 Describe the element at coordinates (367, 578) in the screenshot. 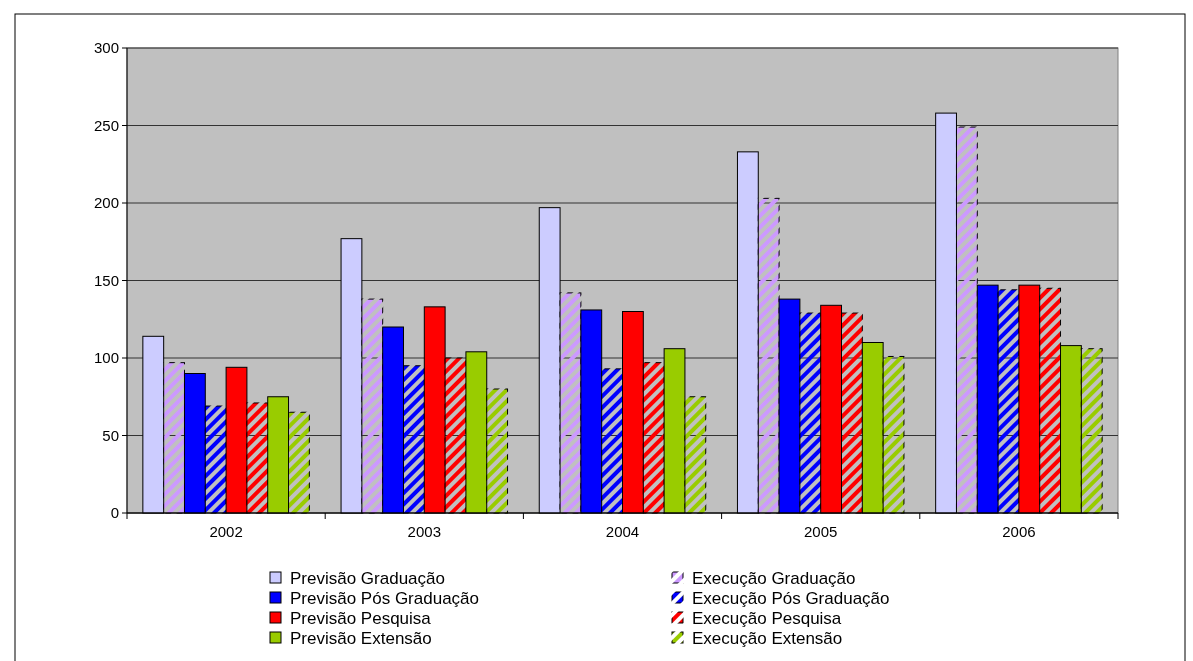

I see `legend-label: Previsão Graduação` at that location.